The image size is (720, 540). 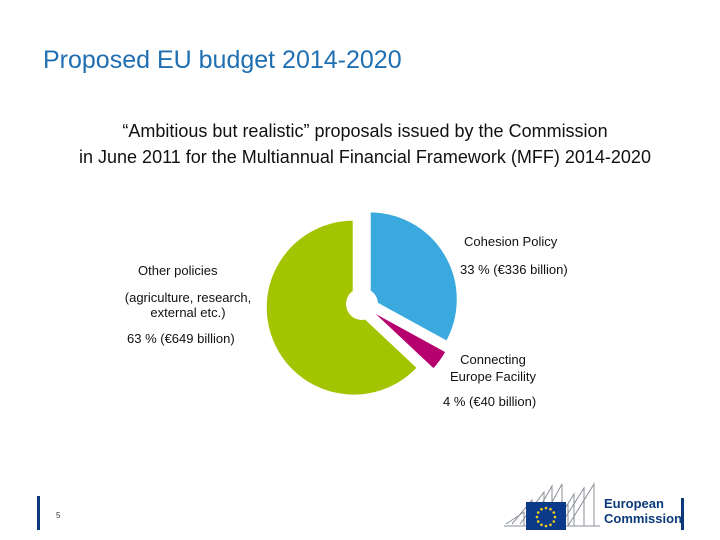 I want to click on page-number: 5, so click(x=58, y=515).